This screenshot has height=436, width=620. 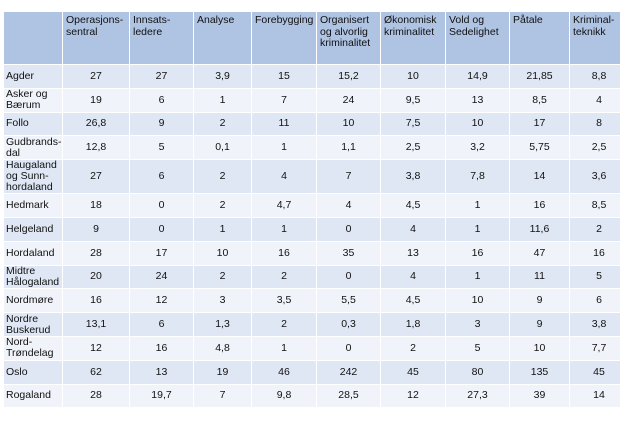 I want to click on table-cell: 3,6, so click(x=594, y=177).